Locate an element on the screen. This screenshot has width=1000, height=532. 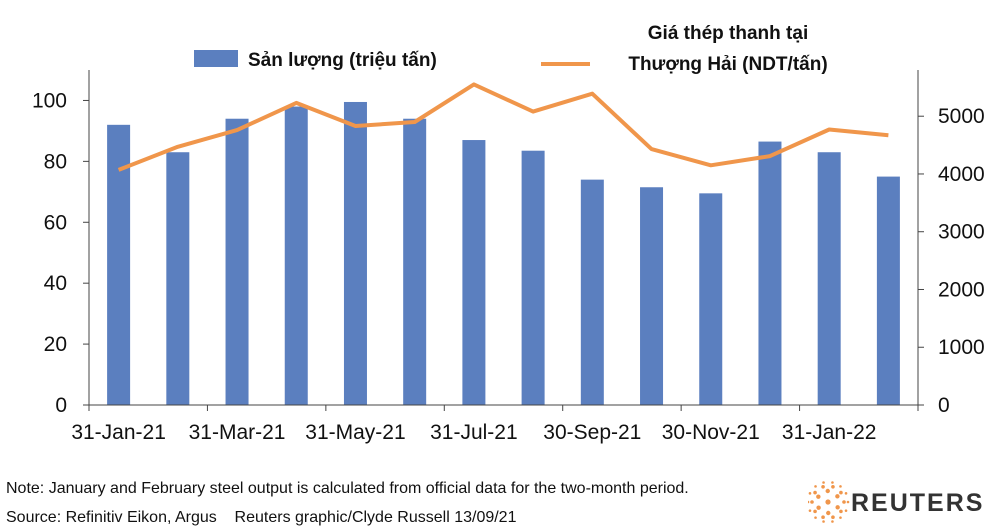
x-tick-label: 30-Nov-21 is located at coordinates (711, 432).